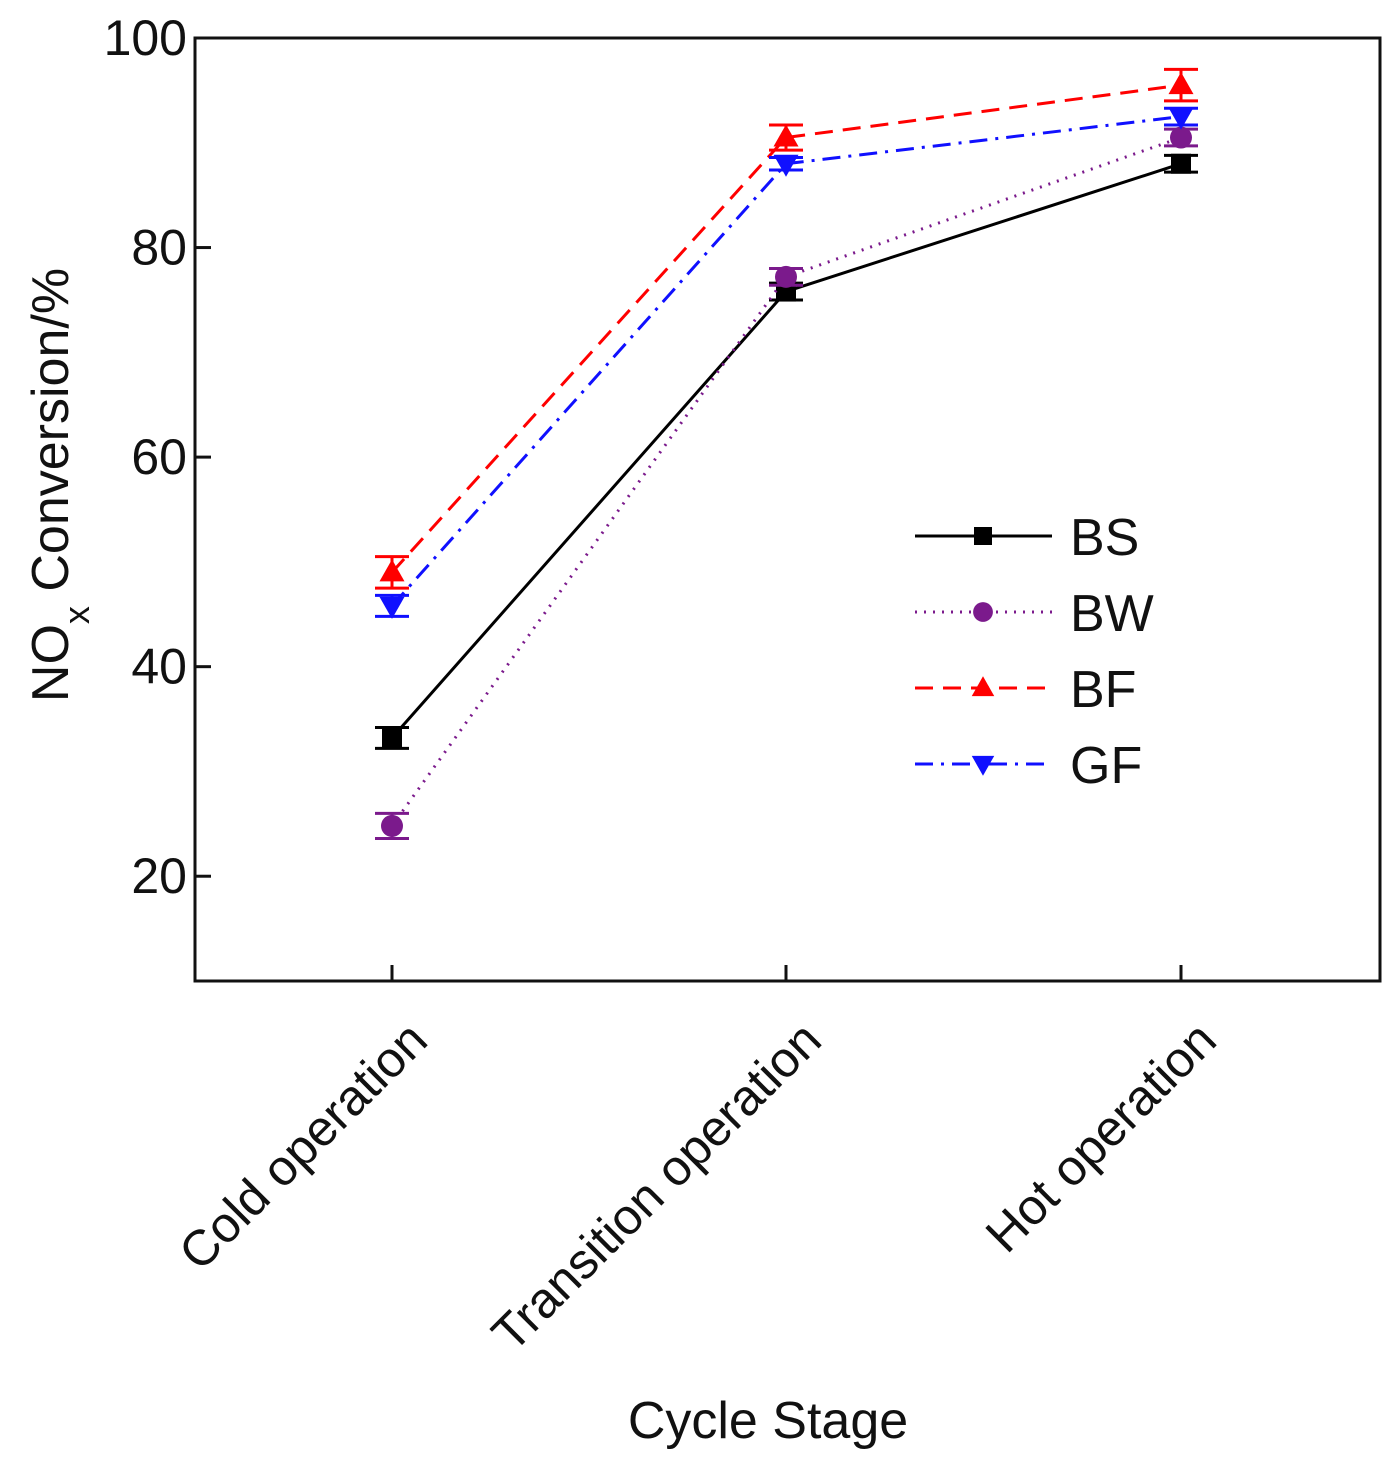 The image size is (1391, 1470). Describe the element at coordinates (983, 536) in the screenshot. I see `legend-marker-BS` at that location.